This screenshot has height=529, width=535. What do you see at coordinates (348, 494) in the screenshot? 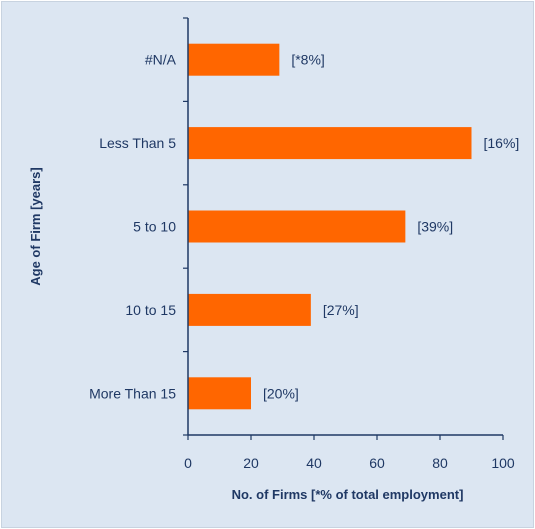
I see `x-axis-title: No. of Firms [*% of total employment]` at bounding box center [348, 494].